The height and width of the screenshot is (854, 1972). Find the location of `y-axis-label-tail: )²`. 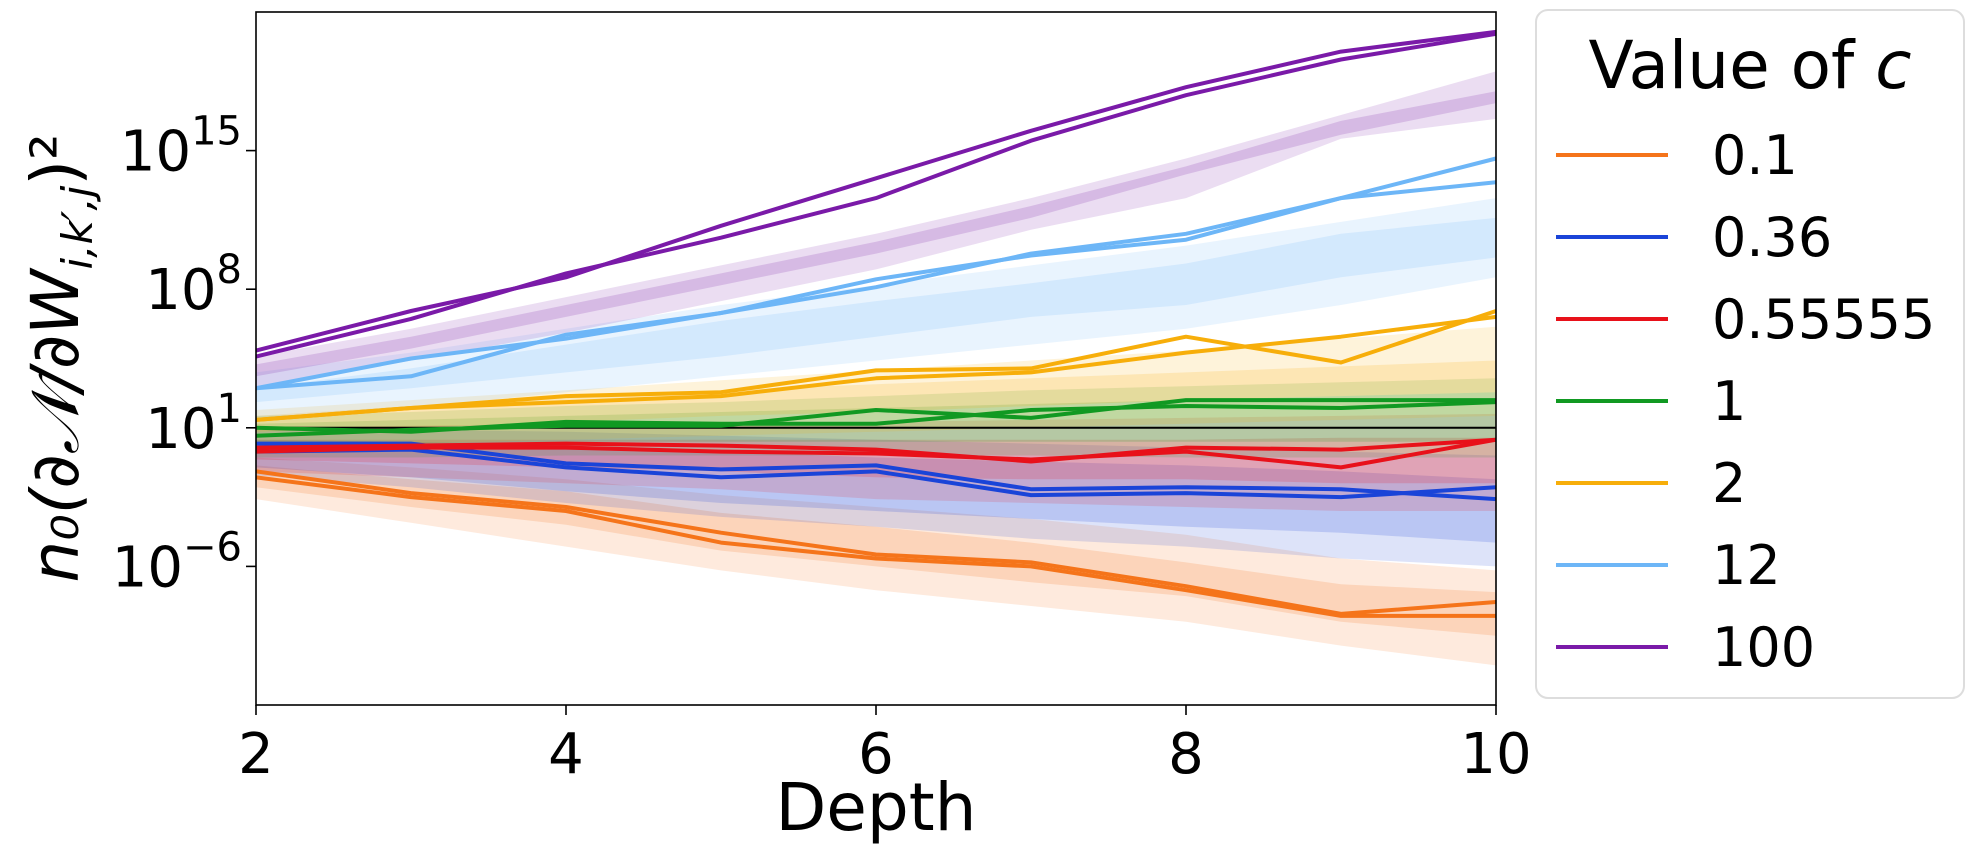

y-axis-label-tail: )² is located at coordinates (55, 159).